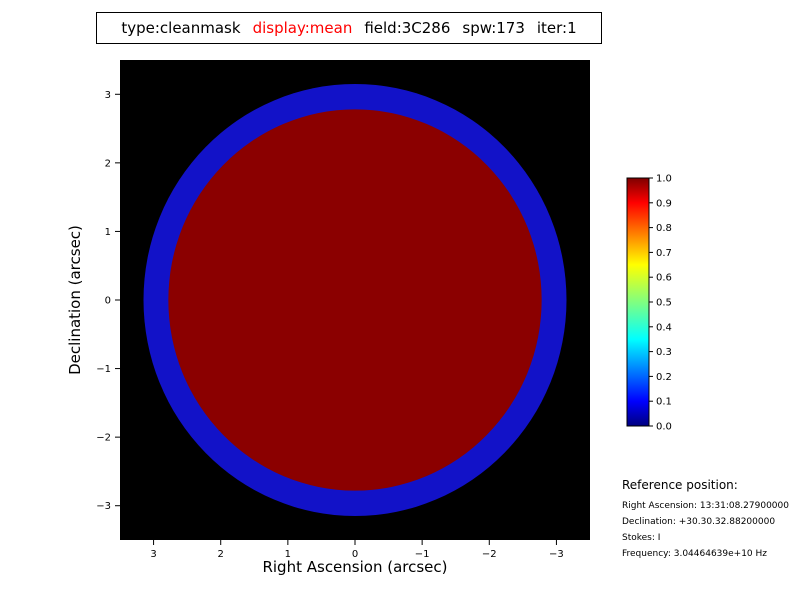  I want to click on x-tick-label: 2, so click(221, 554).